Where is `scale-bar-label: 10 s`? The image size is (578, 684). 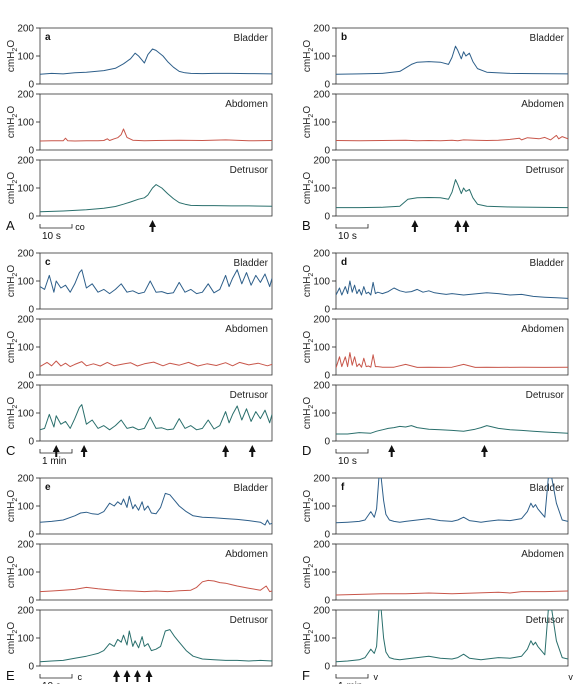 scale-bar-label: 10 s is located at coordinates (347, 236).